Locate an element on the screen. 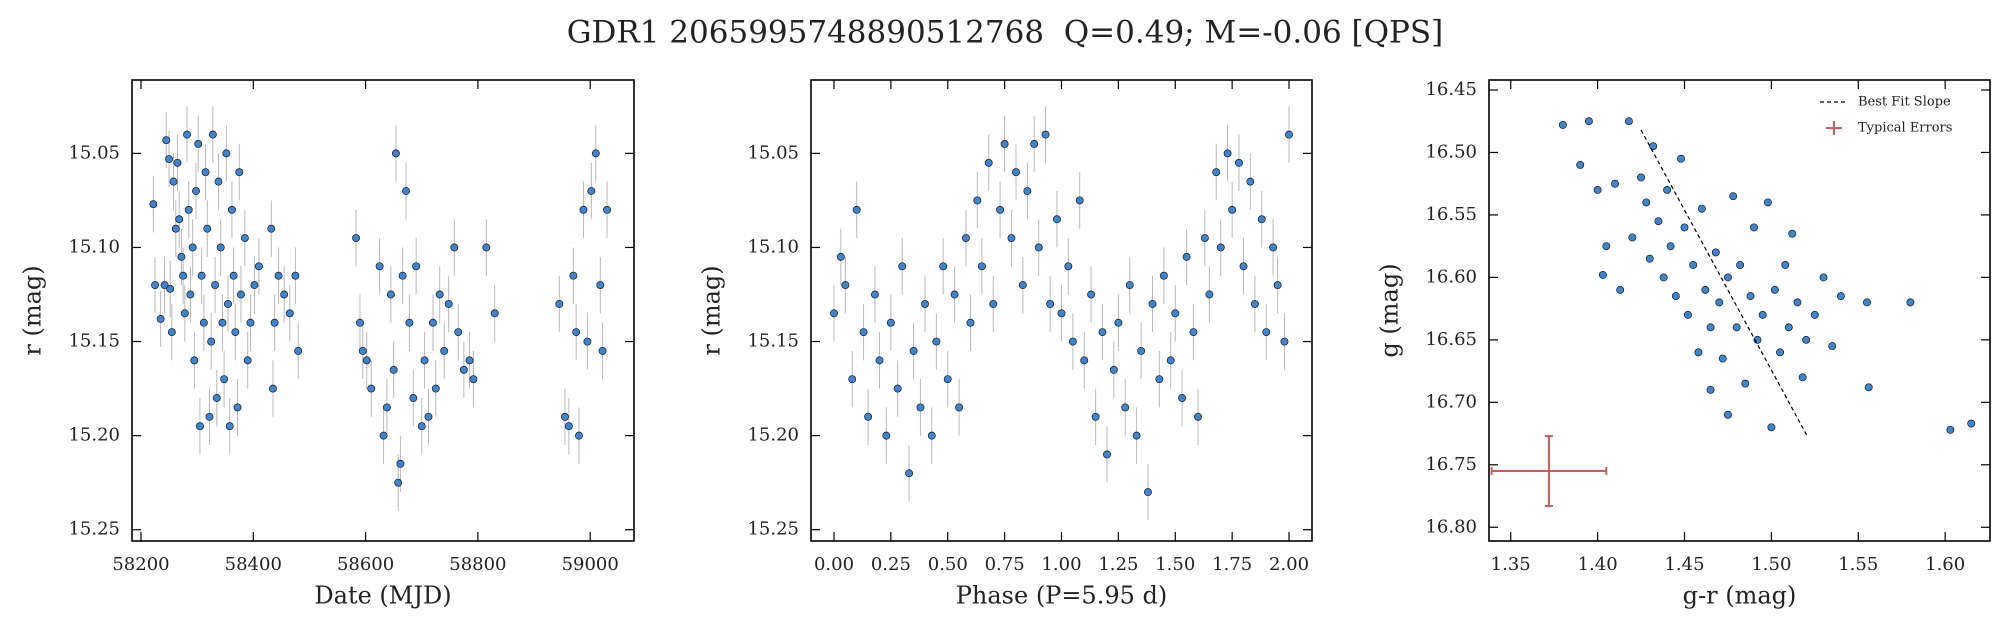 This screenshot has width=2011, height=636. y-tick-label: 15.05 is located at coordinates (94, 152).